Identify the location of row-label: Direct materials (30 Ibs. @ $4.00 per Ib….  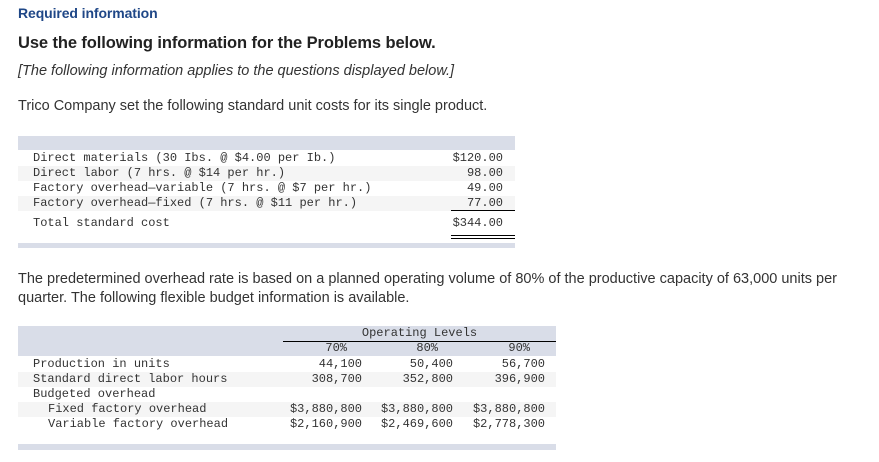
(184, 158).